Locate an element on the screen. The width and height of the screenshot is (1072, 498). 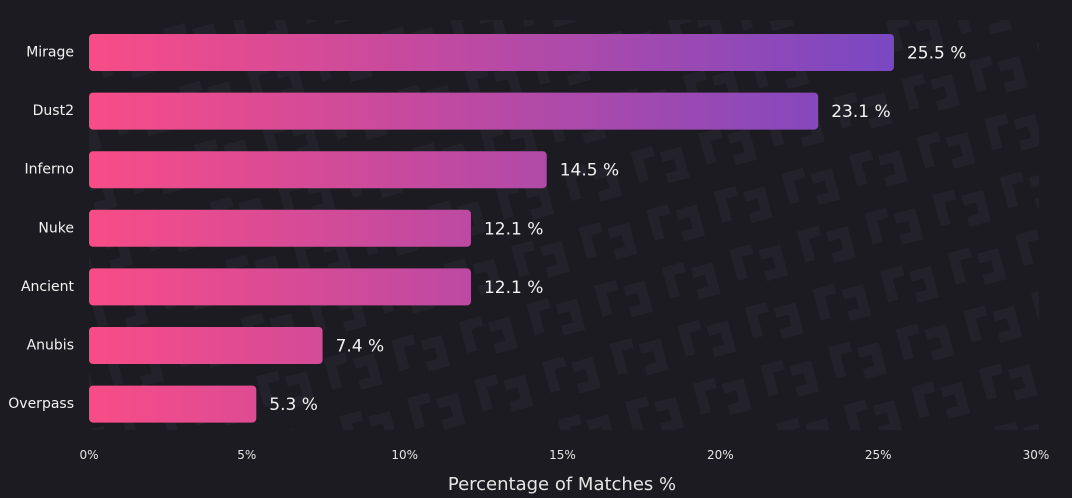
bar-anubis is located at coordinates (206, 345).